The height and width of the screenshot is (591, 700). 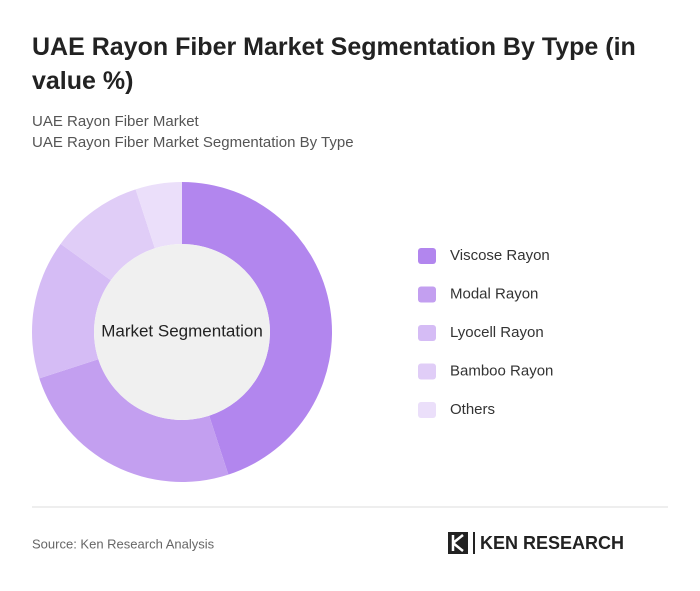 I want to click on center-label: Market Segmentation, so click(x=182, y=330).